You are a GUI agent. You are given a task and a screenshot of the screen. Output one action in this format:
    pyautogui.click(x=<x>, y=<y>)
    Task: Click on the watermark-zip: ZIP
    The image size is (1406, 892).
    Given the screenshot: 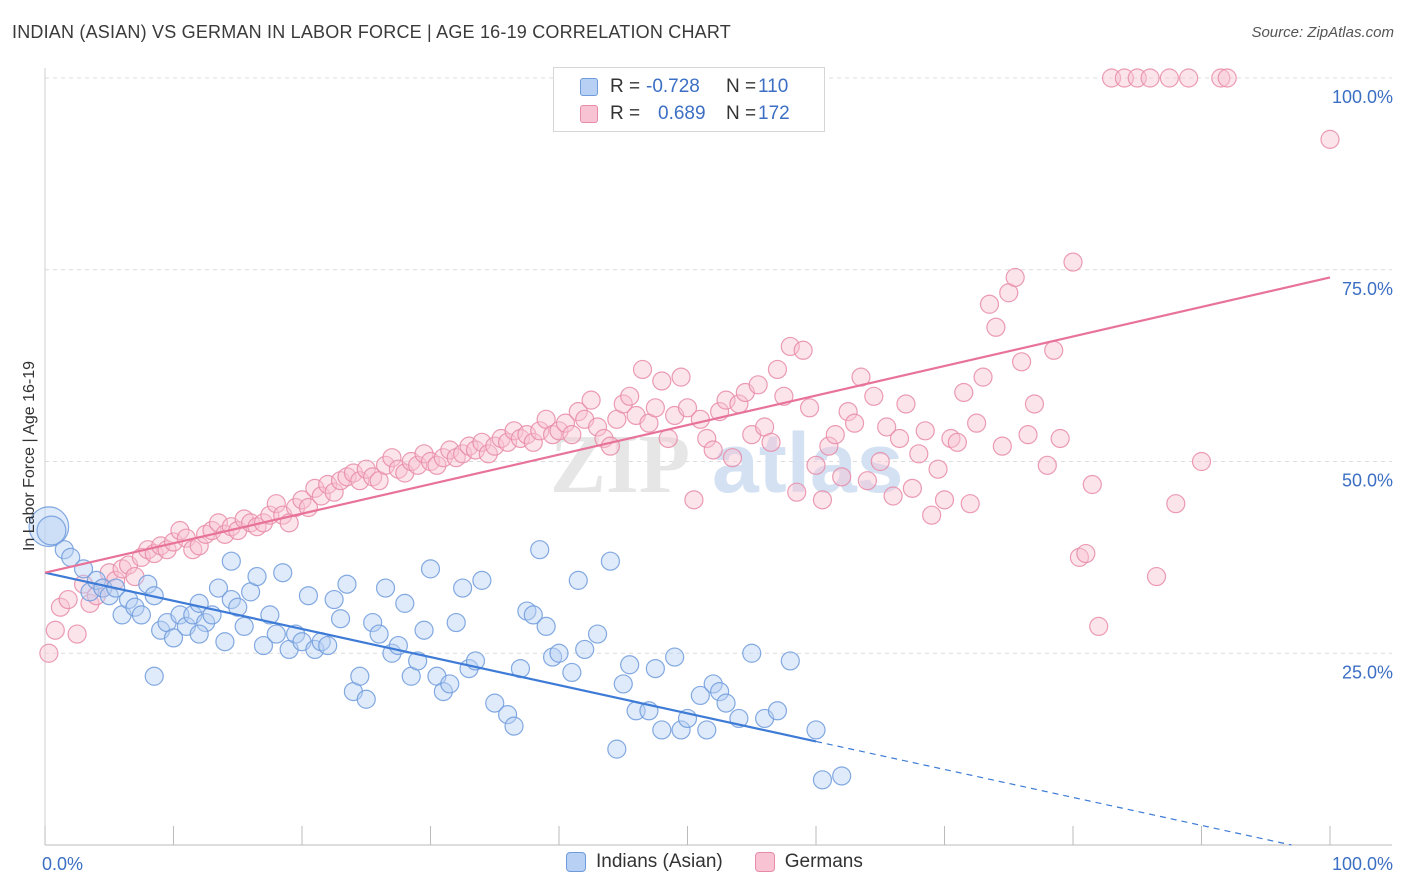 What is the action you would take?
    pyautogui.click(x=620, y=464)
    